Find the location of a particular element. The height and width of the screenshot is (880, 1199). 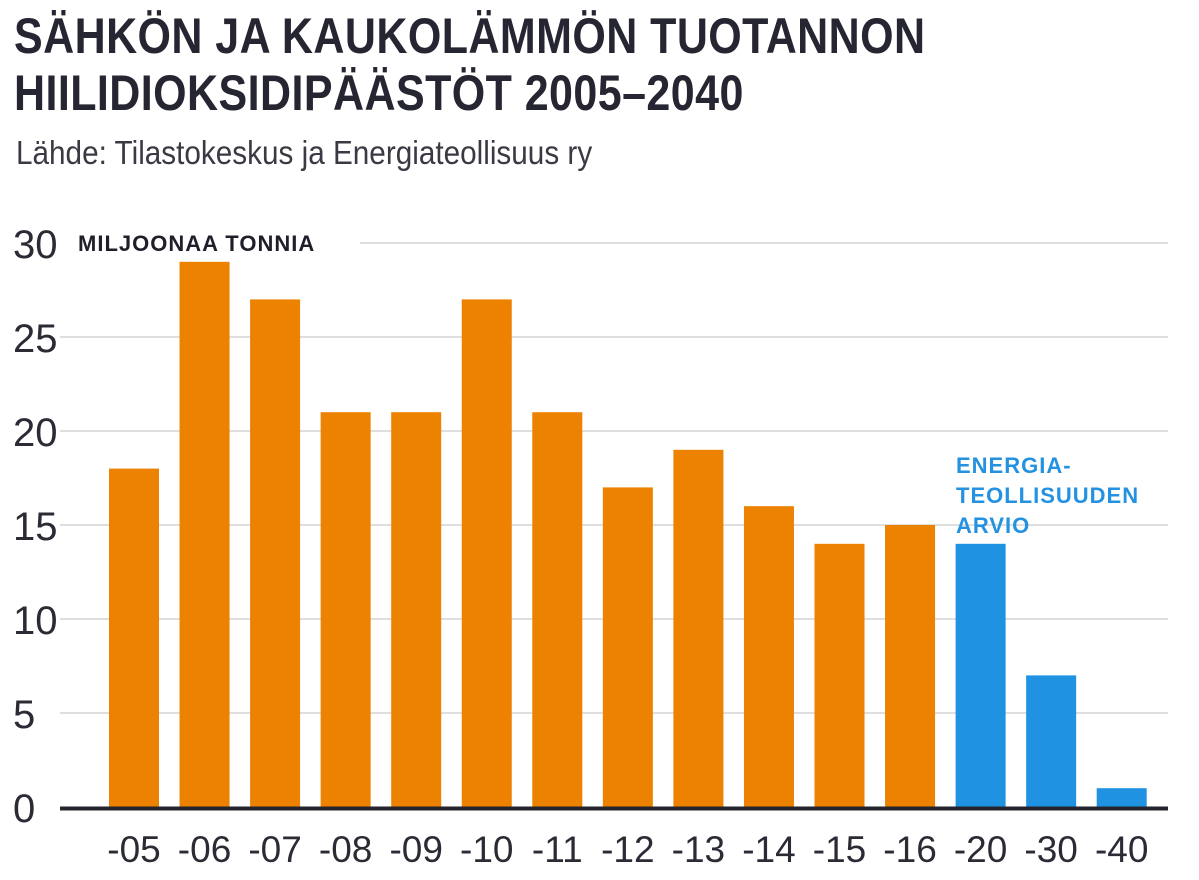

x-tick-label: -07 is located at coordinates (274, 849).